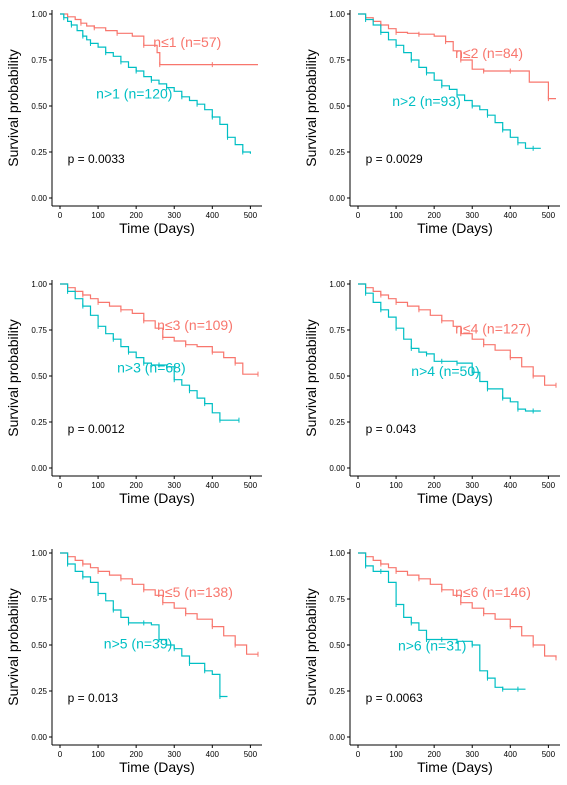  What do you see at coordinates (195, 325) in the screenshot?
I see `high-group-label: n≤3 (n=109)` at bounding box center [195, 325].